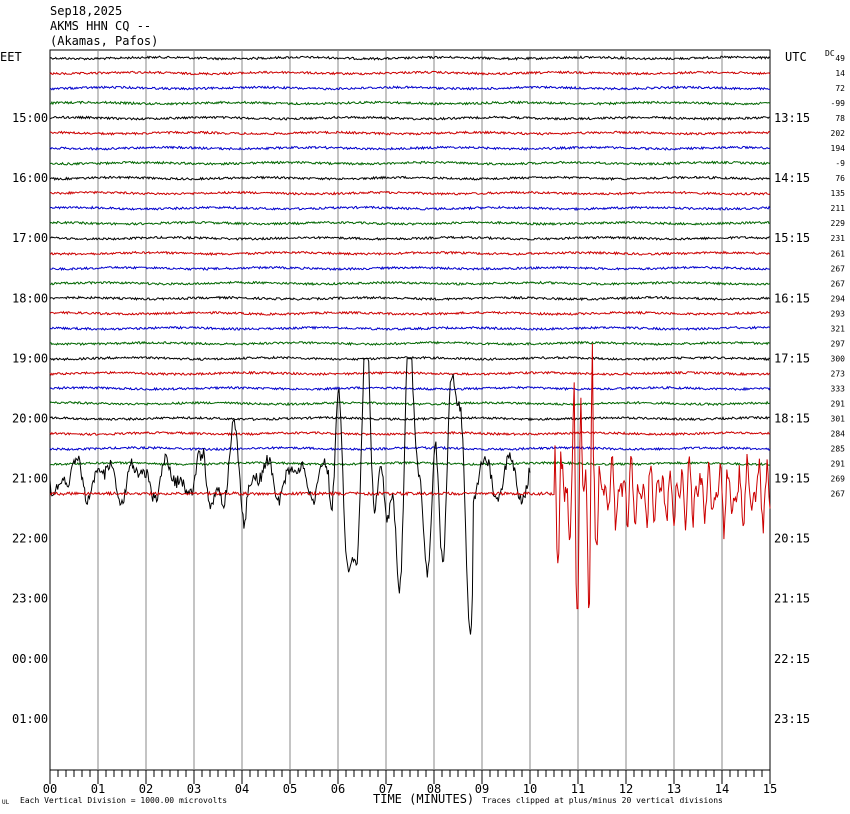 The width and height of the screenshot is (850, 814). I want to click on dc-offset-label: 300, so click(838, 358).